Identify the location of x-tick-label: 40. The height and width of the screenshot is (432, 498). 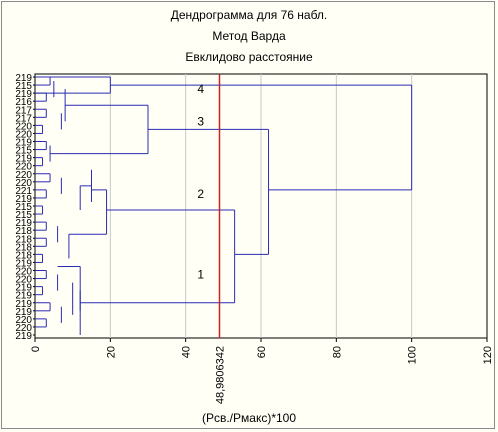
(187, 352).